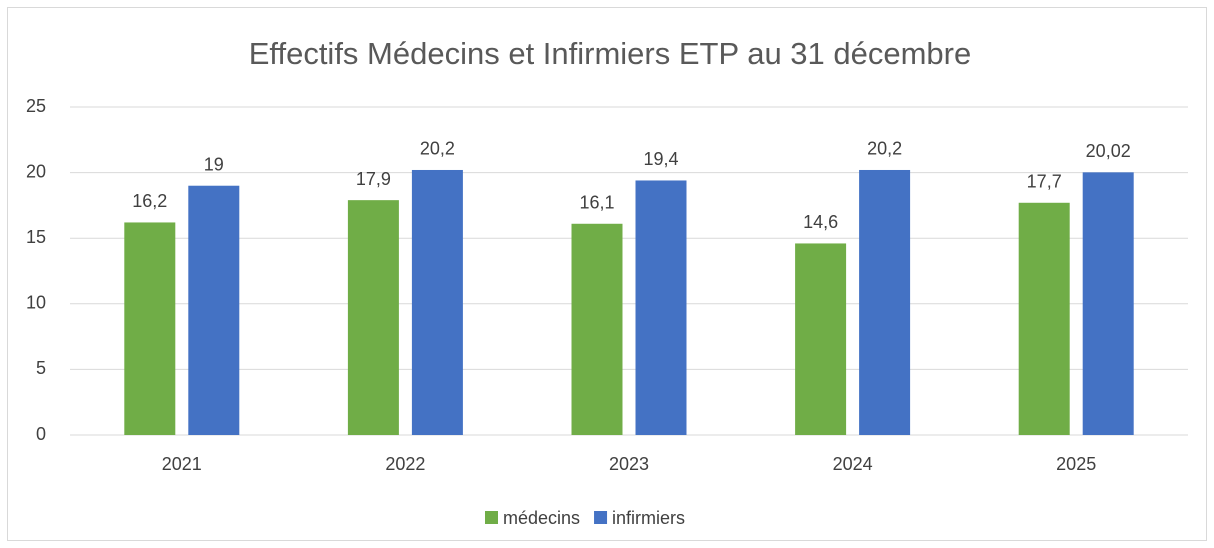  Describe the element at coordinates (36, 106) in the screenshot. I see `y-tick-label: 25` at that location.